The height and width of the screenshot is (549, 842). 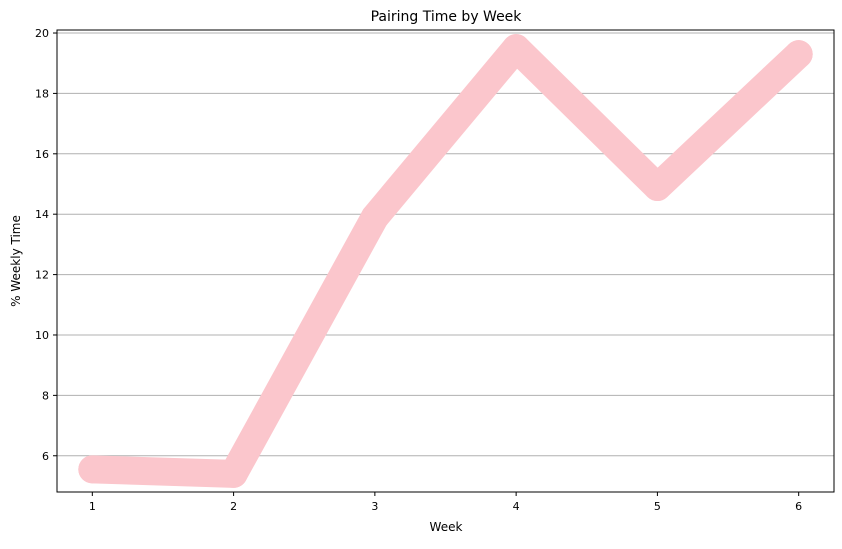 What do you see at coordinates (516, 506) in the screenshot?
I see `x-tick-label: 4` at bounding box center [516, 506].